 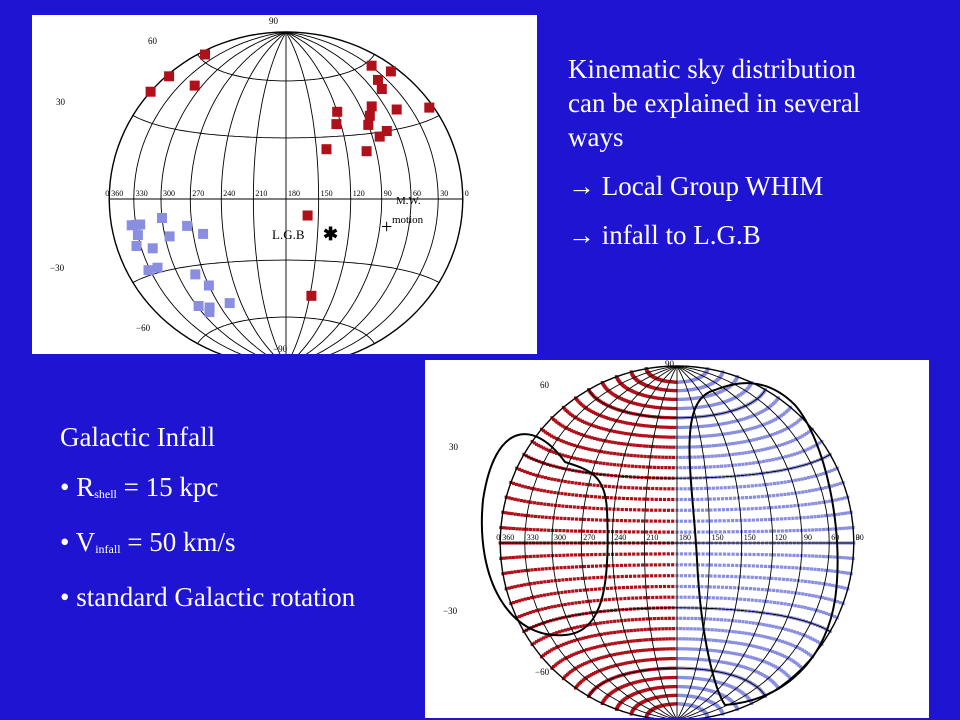 What do you see at coordinates (750, 537) in the screenshot?
I see `lon-label: 150` at bounding box center [750, 537].